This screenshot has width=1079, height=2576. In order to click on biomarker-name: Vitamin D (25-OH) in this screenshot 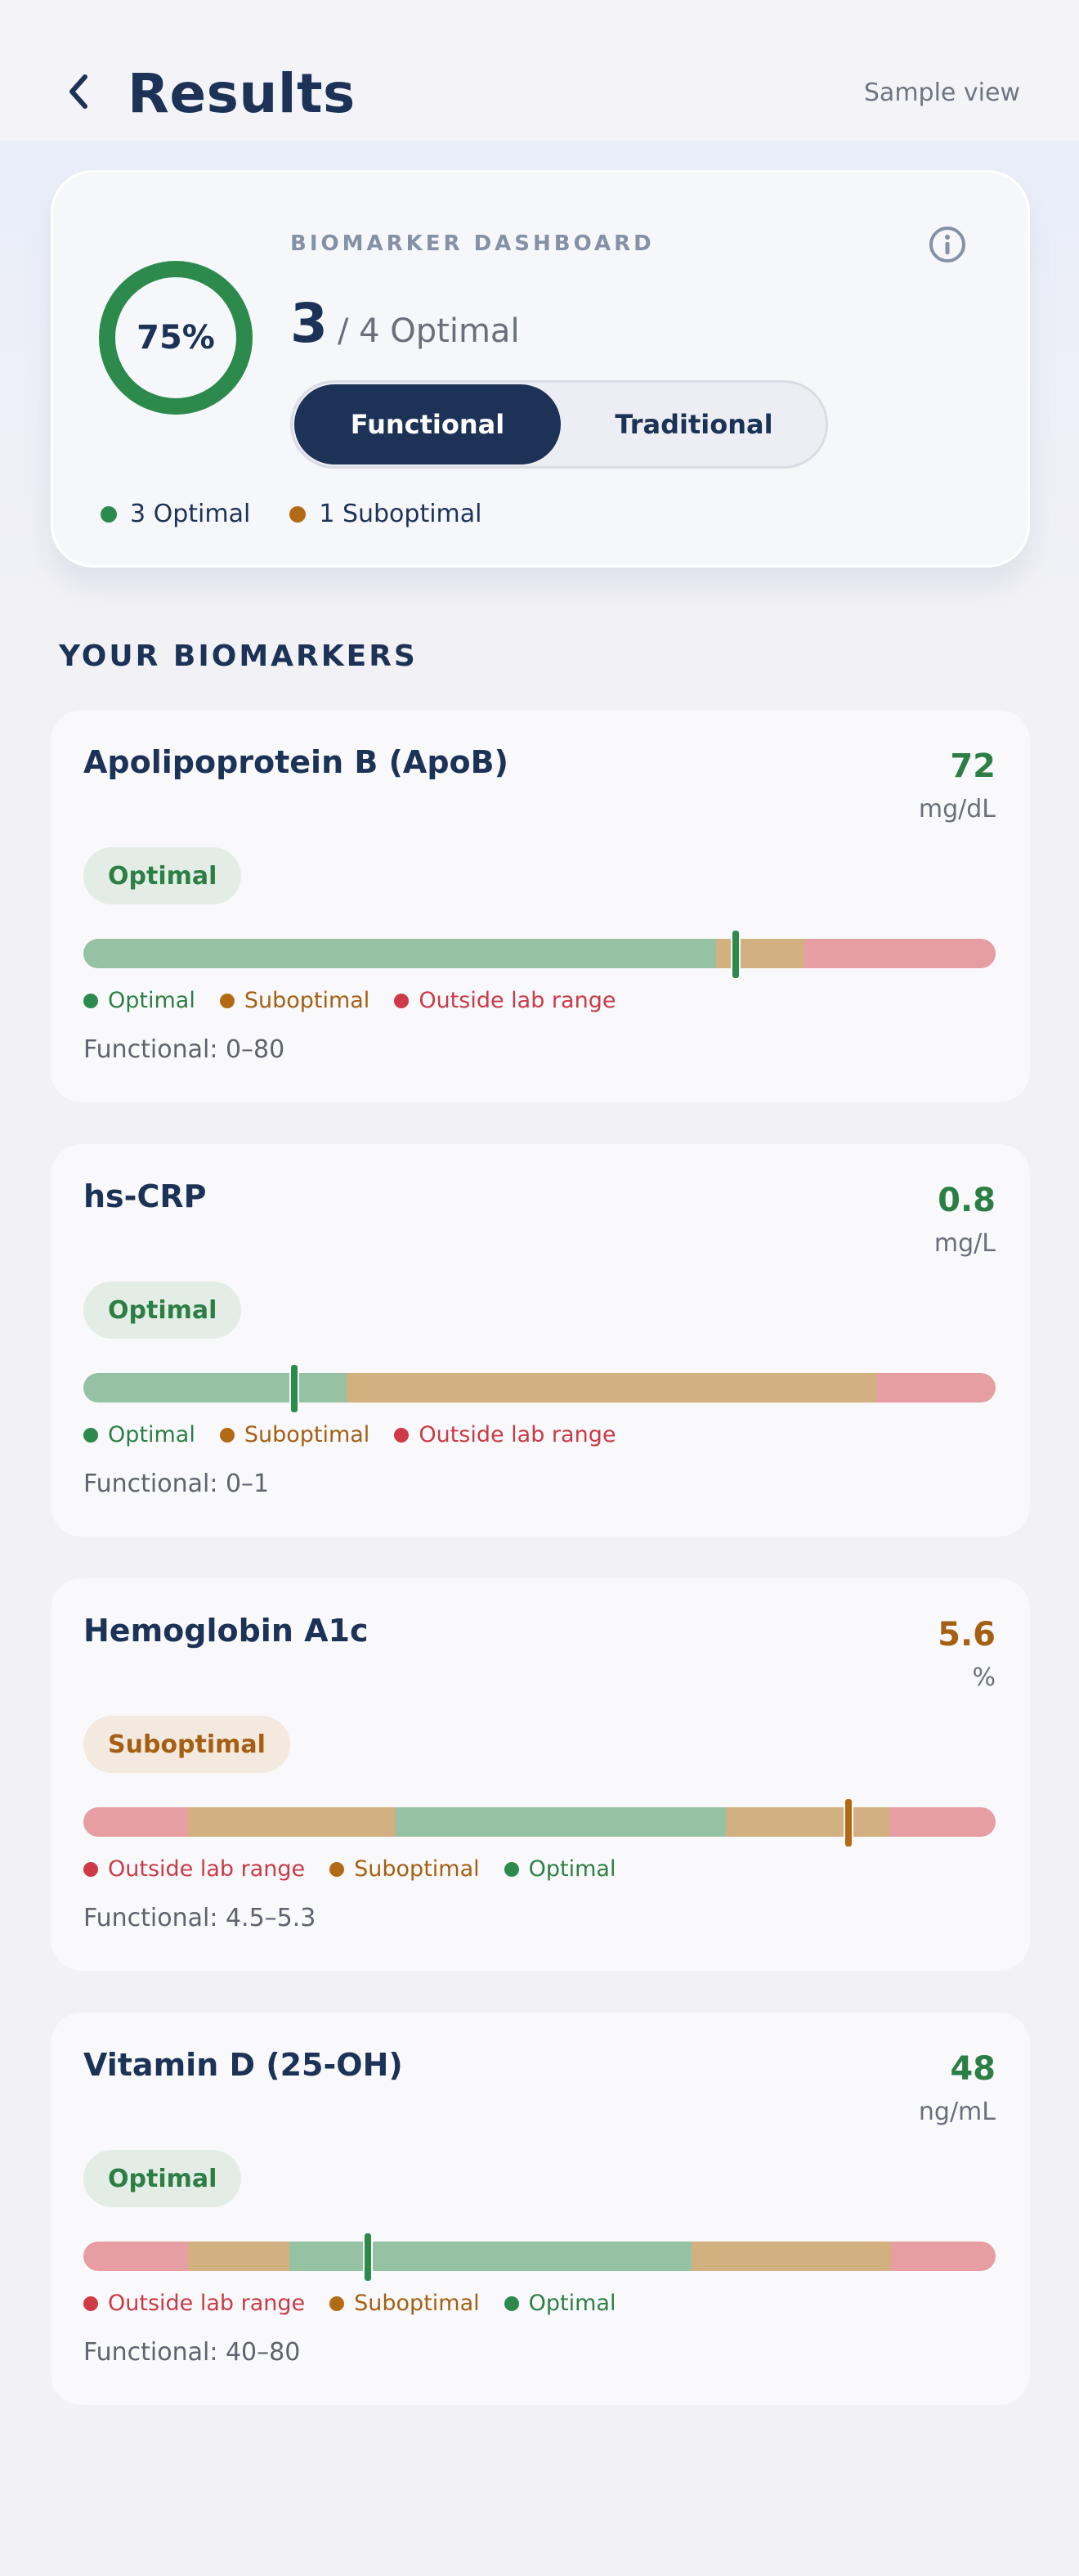, I will do `click(243, 2065)`.